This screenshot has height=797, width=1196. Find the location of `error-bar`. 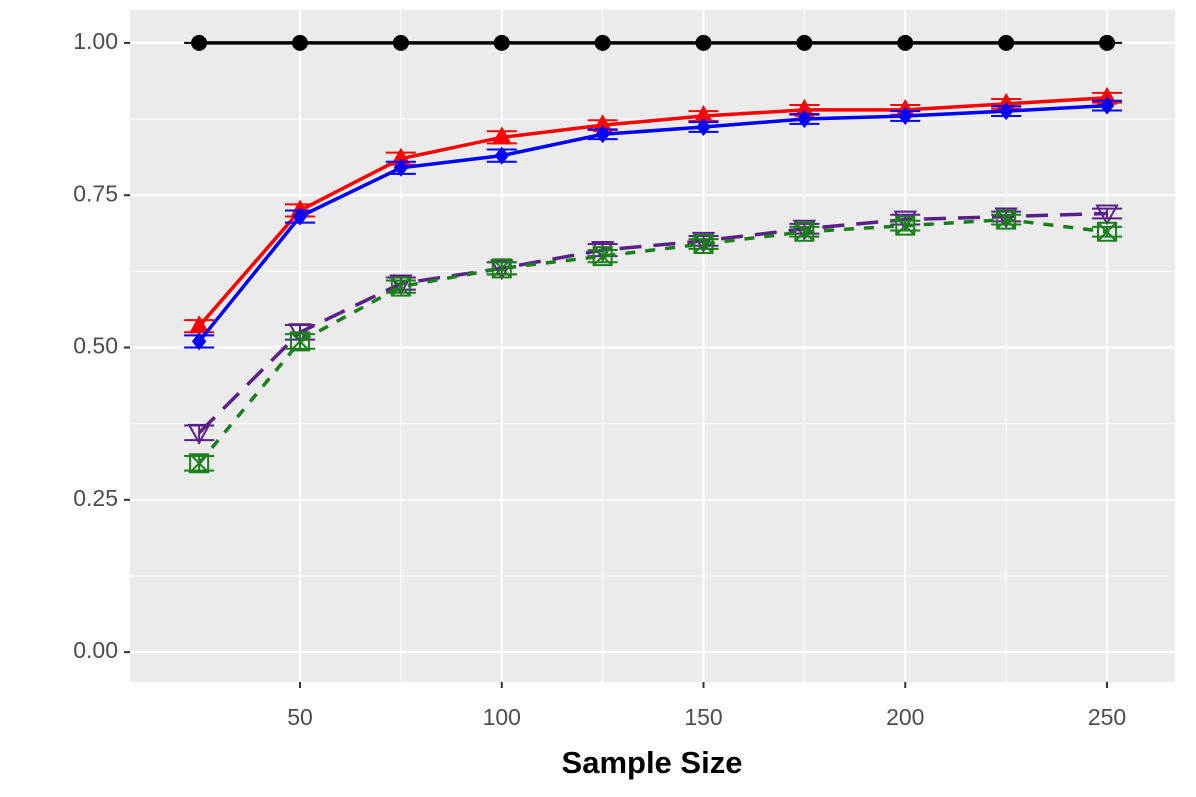

error-bar is located at coordinates (1107, 213).